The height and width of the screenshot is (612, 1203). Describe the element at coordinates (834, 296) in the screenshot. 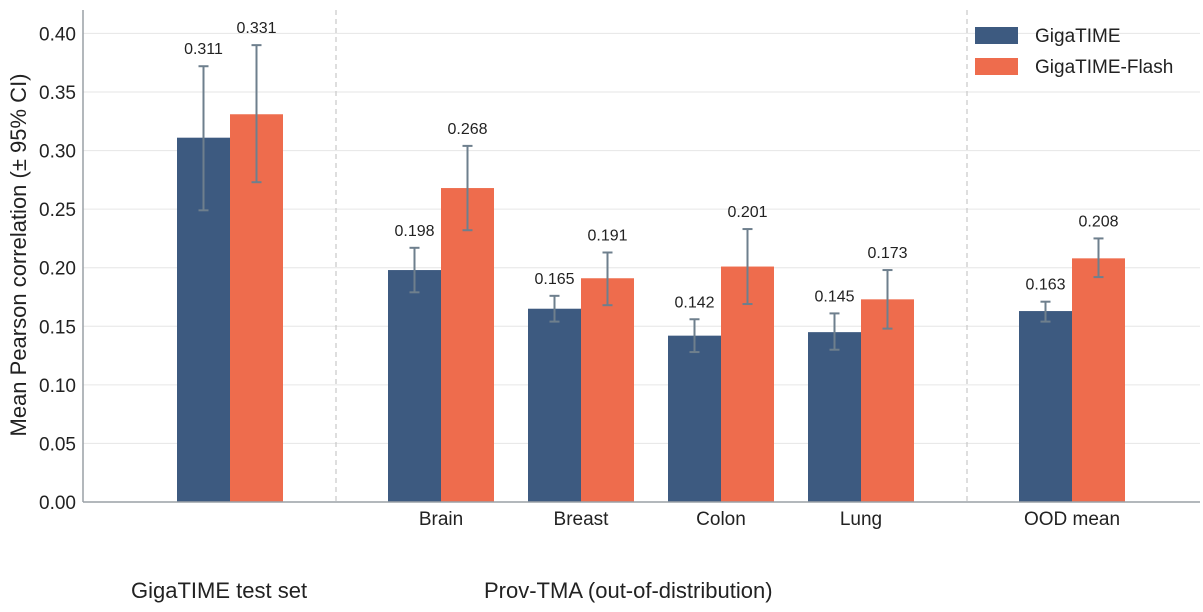

I see `value-label: 0.145` at that location.